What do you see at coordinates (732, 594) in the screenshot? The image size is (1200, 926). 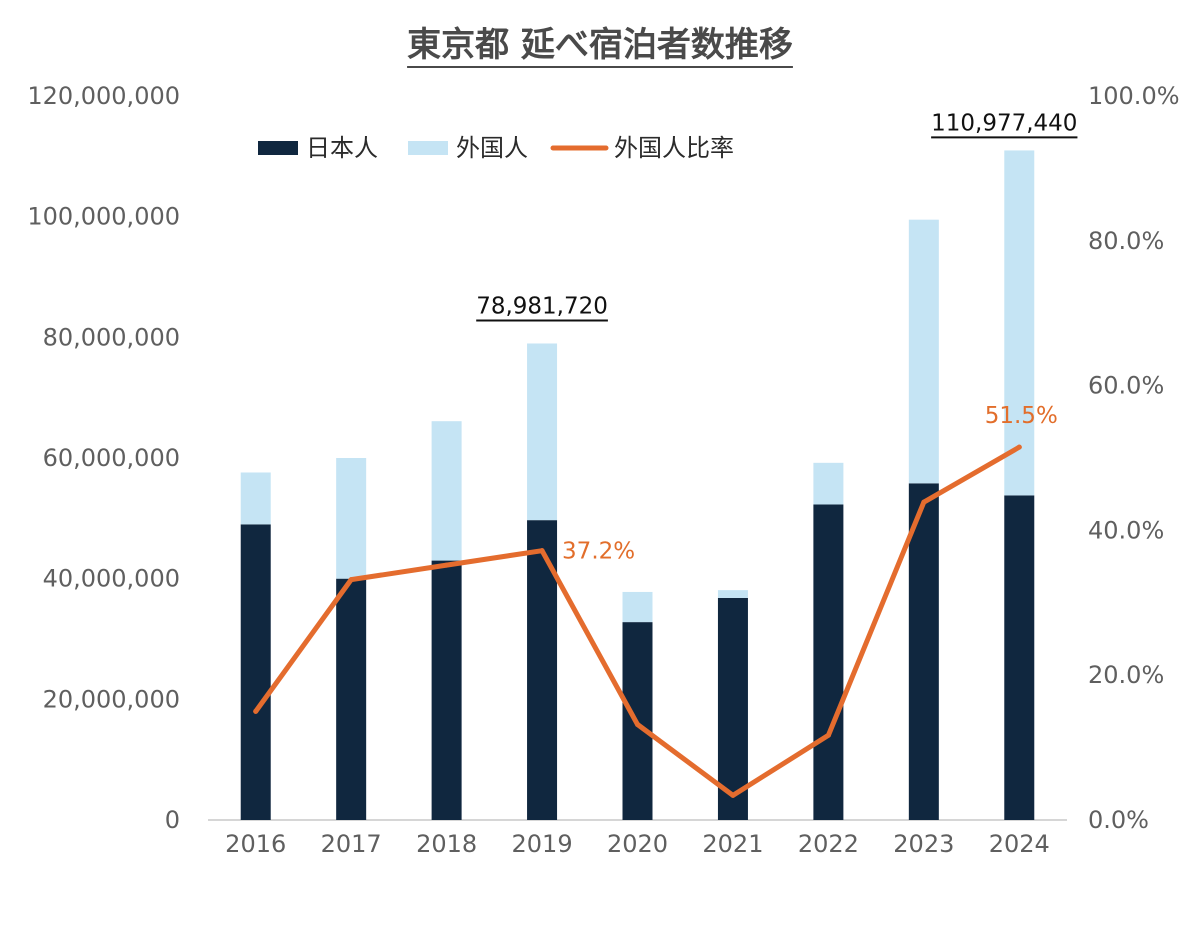 I see `bar-foreign-2021` at bounding box center [732, 594].